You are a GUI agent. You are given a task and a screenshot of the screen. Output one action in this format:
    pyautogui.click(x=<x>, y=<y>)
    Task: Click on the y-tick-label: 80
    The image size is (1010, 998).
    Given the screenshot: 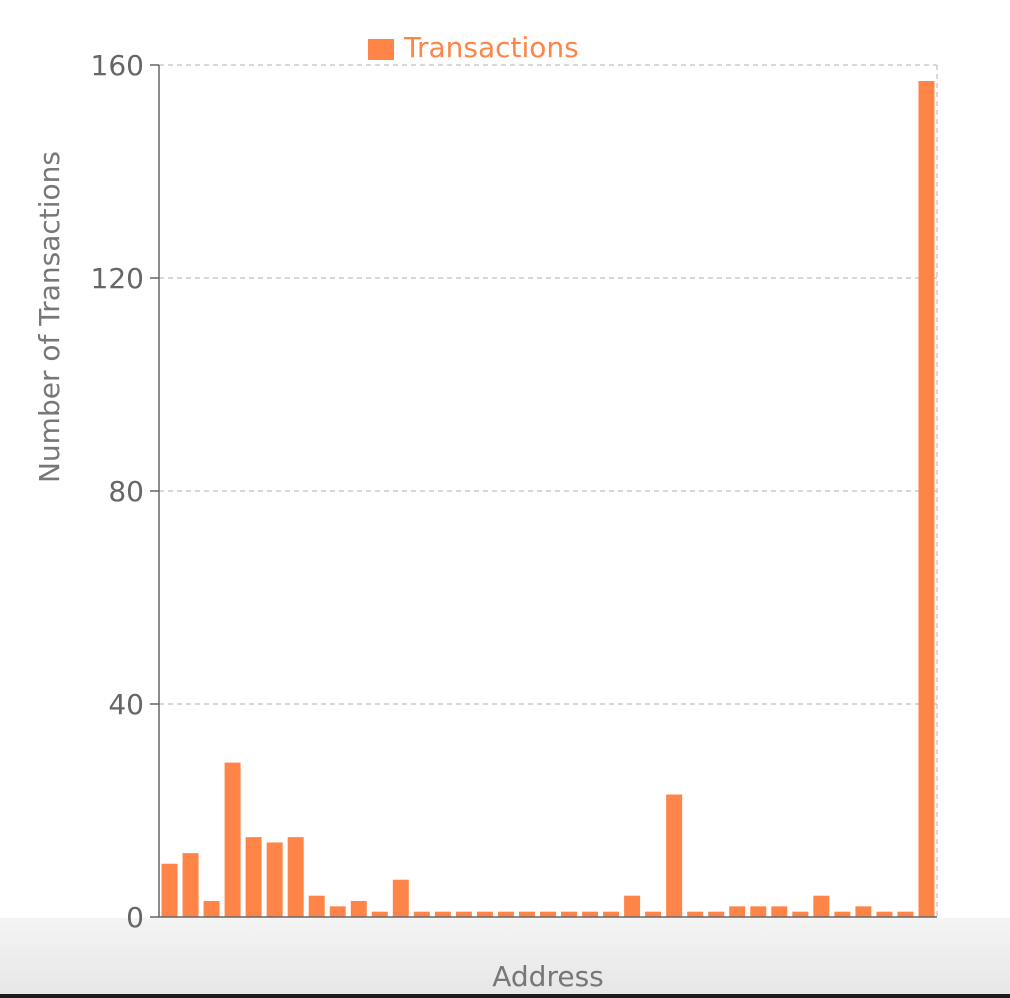 What is the action you would take?
    pyautogui.click(x=126, y=491)
    